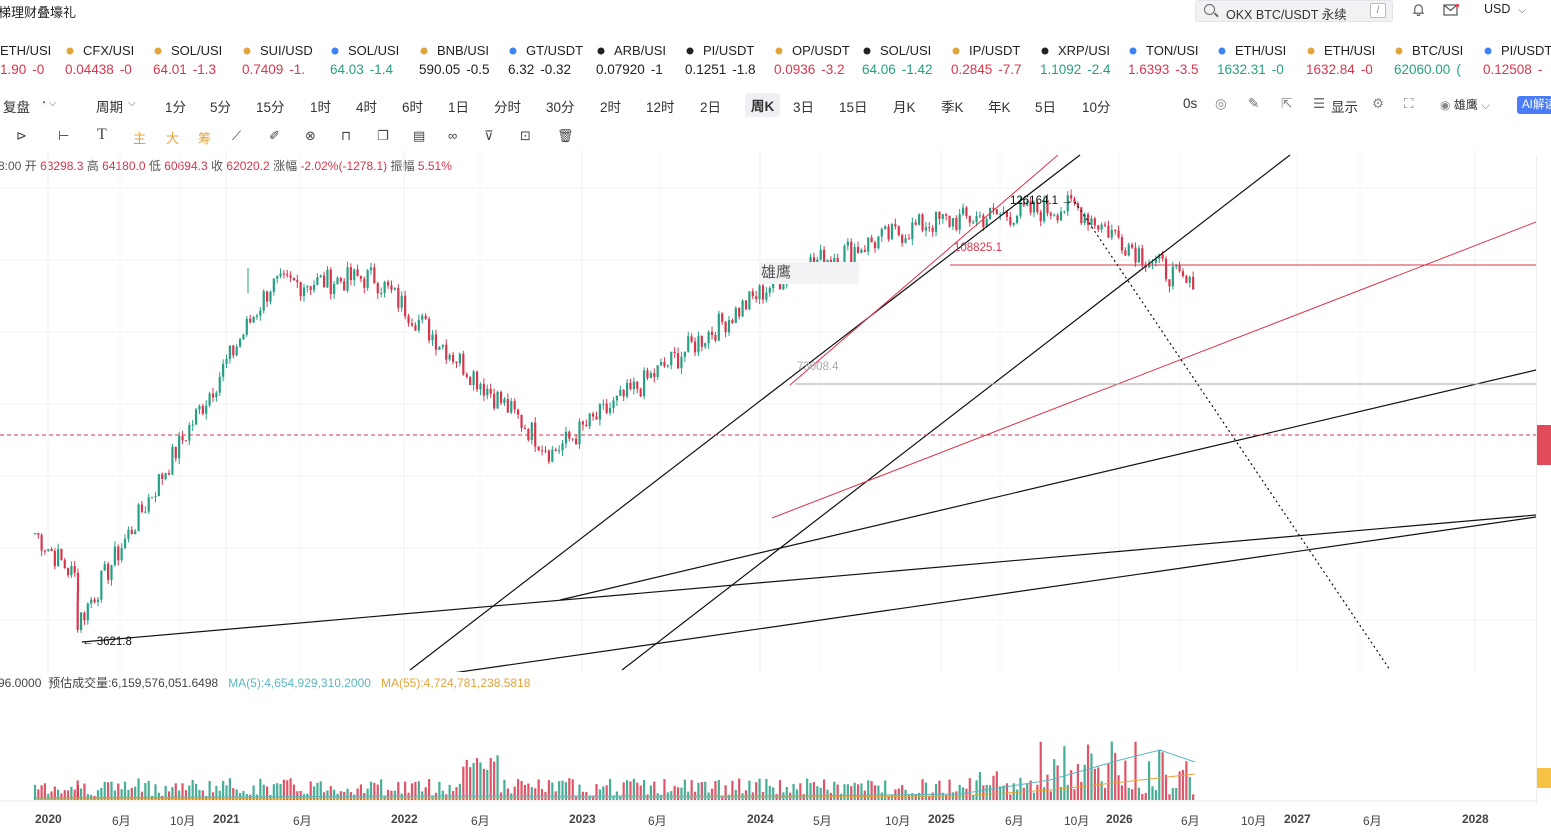 This screenshot has height=834, width=1551. What do you see at coordinates (383, 135) in the screenshot?
I see `copy-icon: ❐` at bounding box center [383, 135].